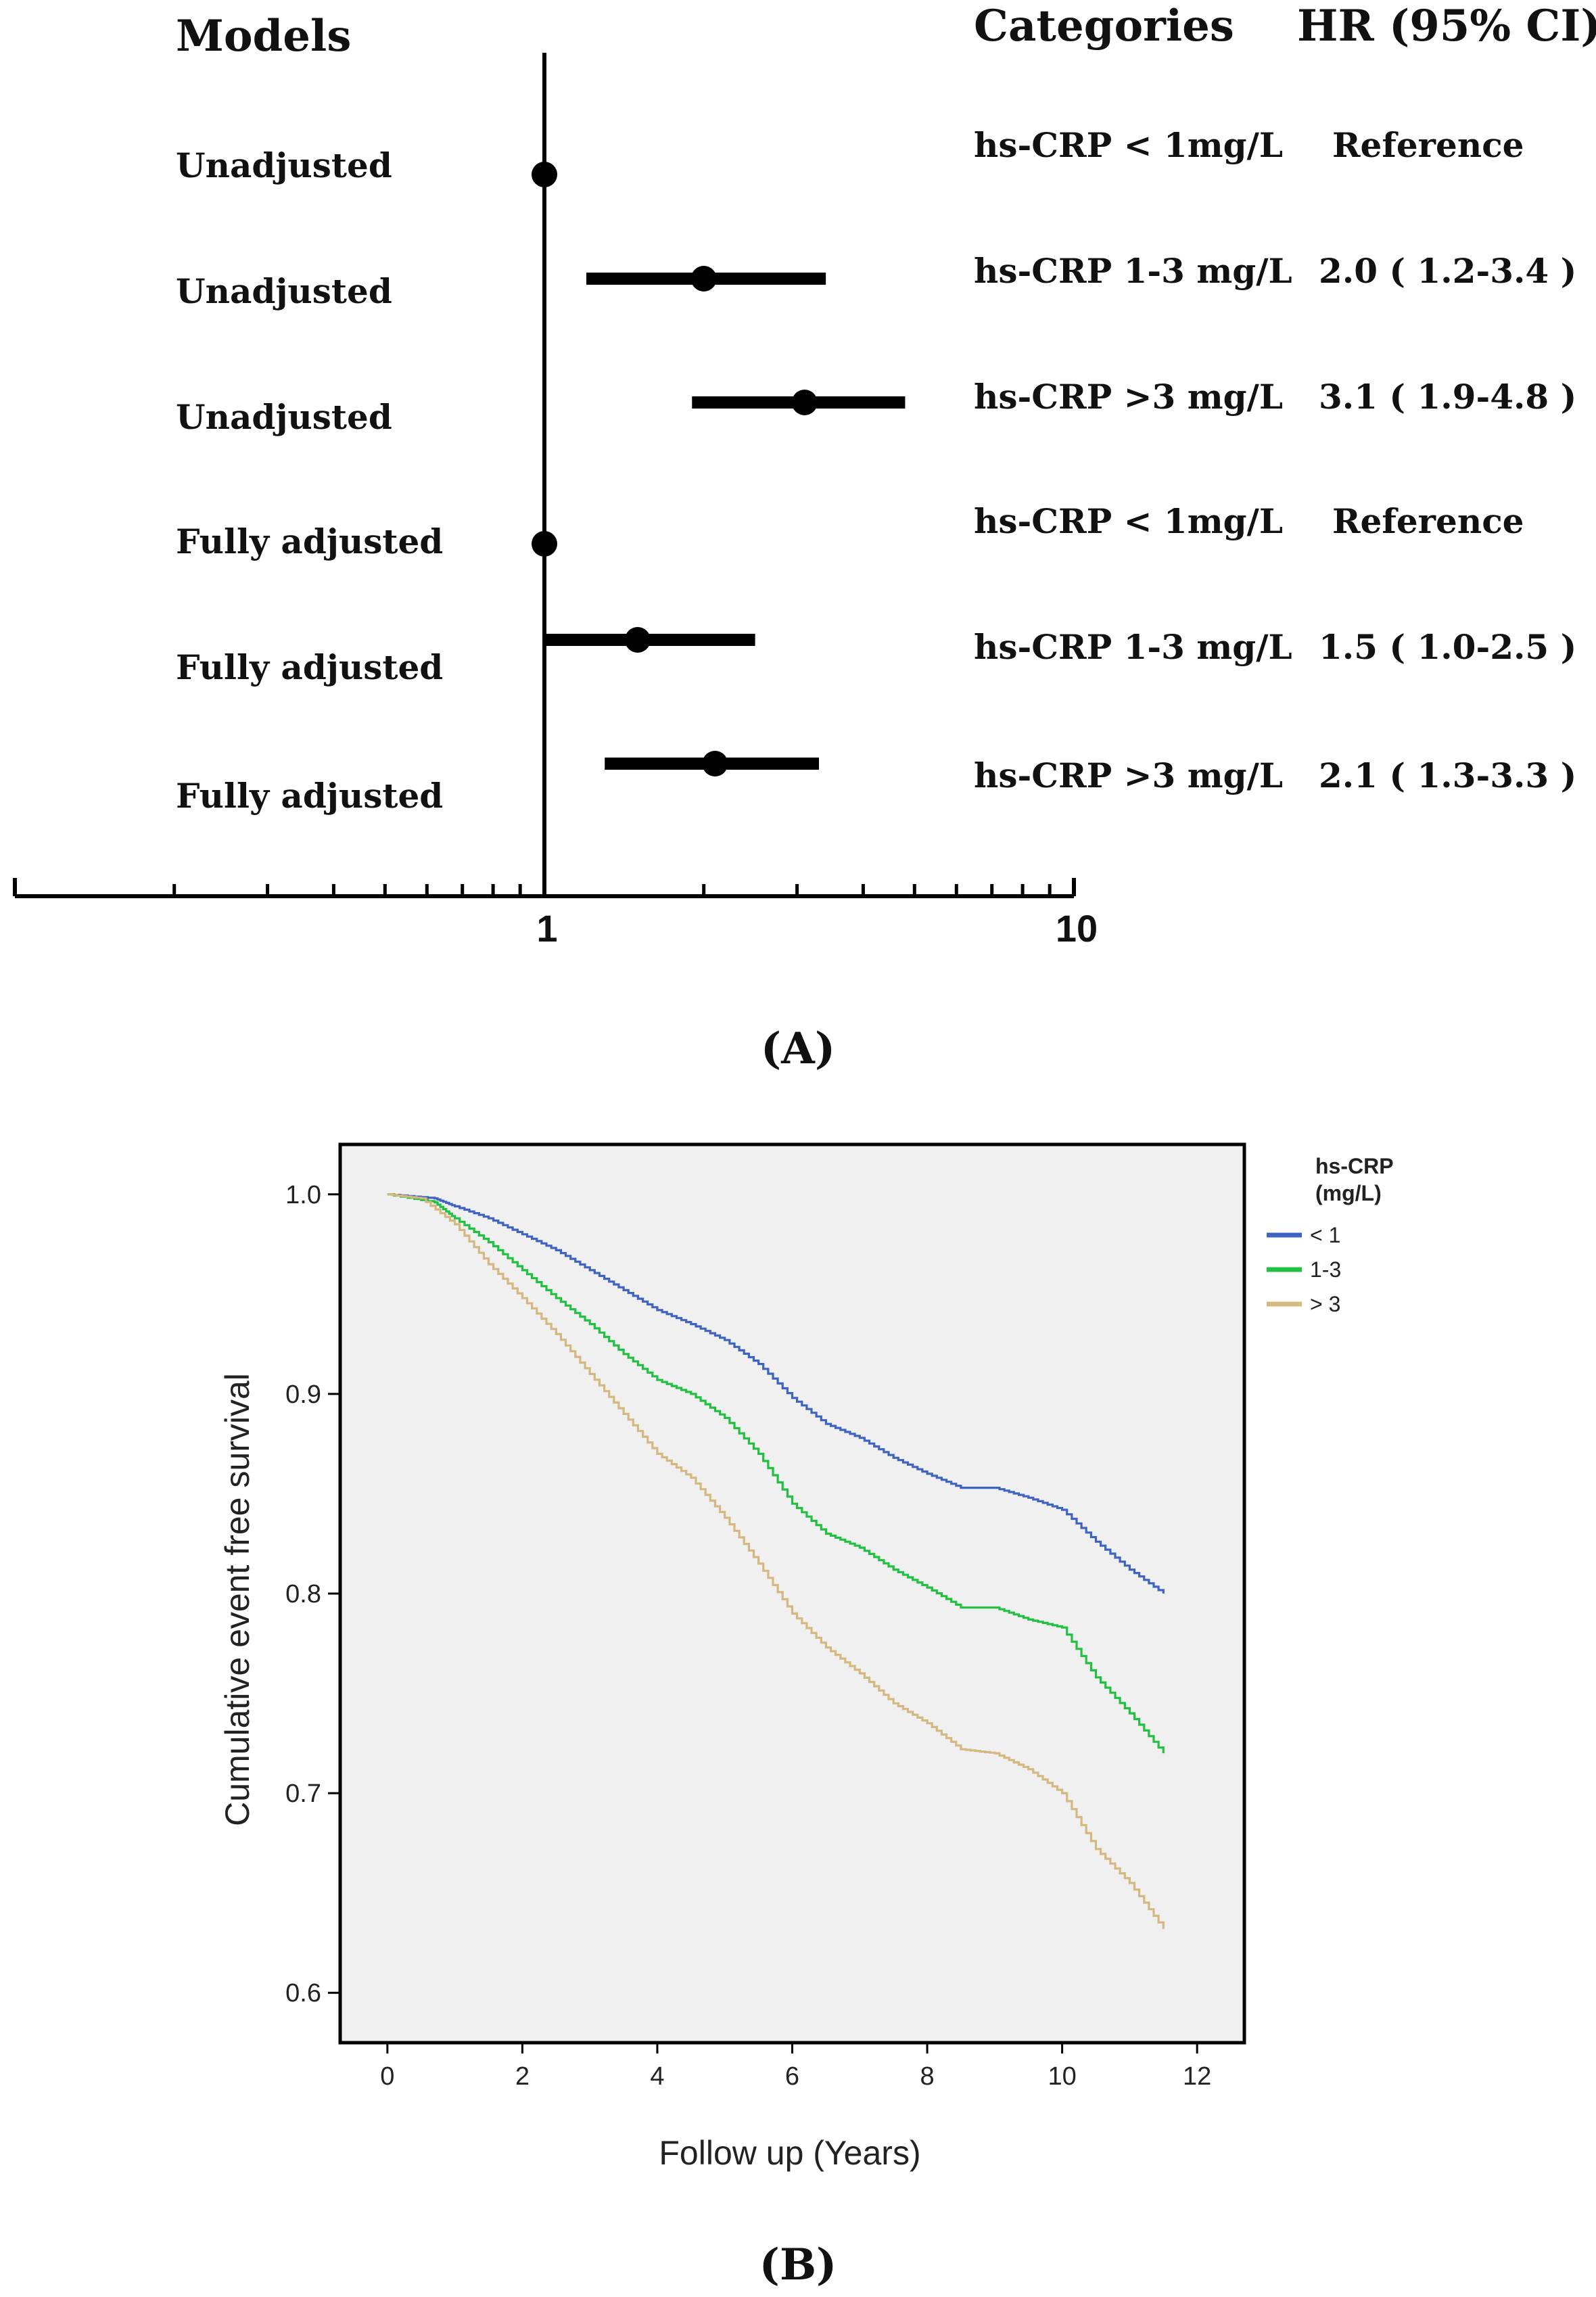 This screenshot has width=1596, height=2297. What do you see at coordinates (798, 1049) in the screenshot?
I see `panel-a-label: (A)` at bounding box center [798, 1049].